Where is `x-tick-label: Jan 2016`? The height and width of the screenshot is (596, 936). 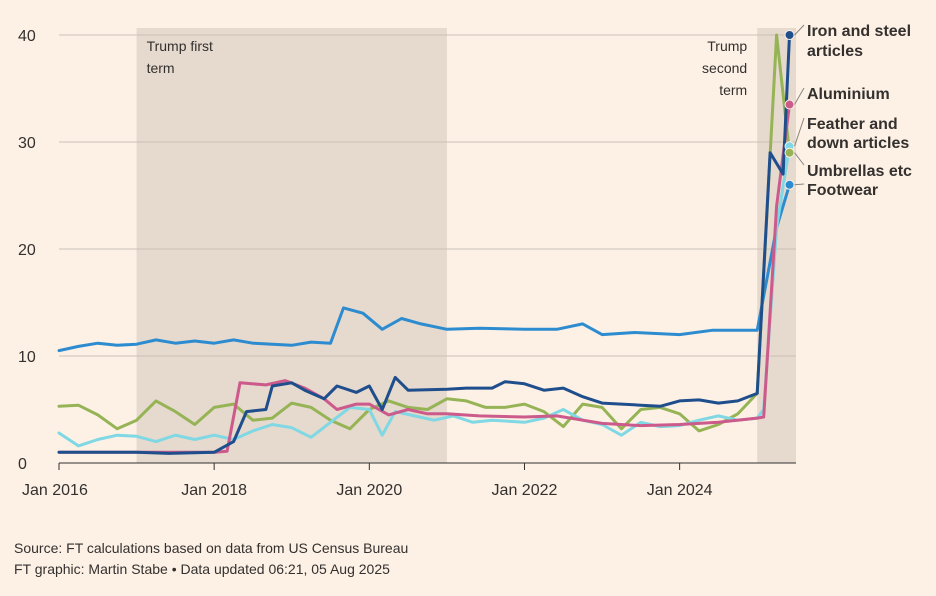
x-tick-label: Jan 2016 is located at coordinates (55, 490).